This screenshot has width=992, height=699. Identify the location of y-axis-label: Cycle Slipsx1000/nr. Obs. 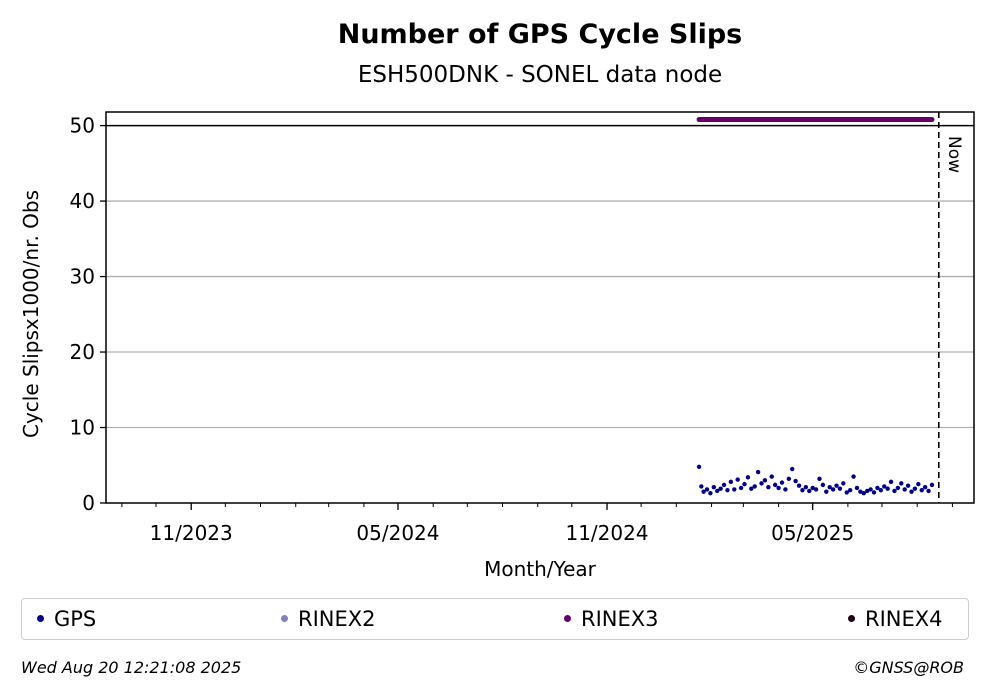
(31, 314).